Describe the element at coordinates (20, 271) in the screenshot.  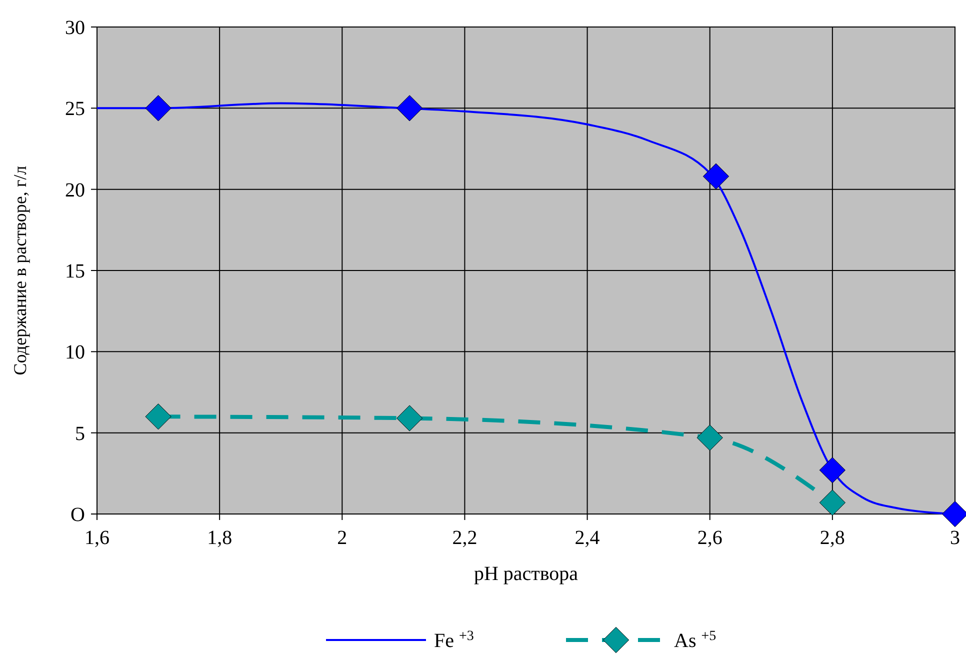
I see `y-axis-title: Содержание в растворе, г/л` at that location.